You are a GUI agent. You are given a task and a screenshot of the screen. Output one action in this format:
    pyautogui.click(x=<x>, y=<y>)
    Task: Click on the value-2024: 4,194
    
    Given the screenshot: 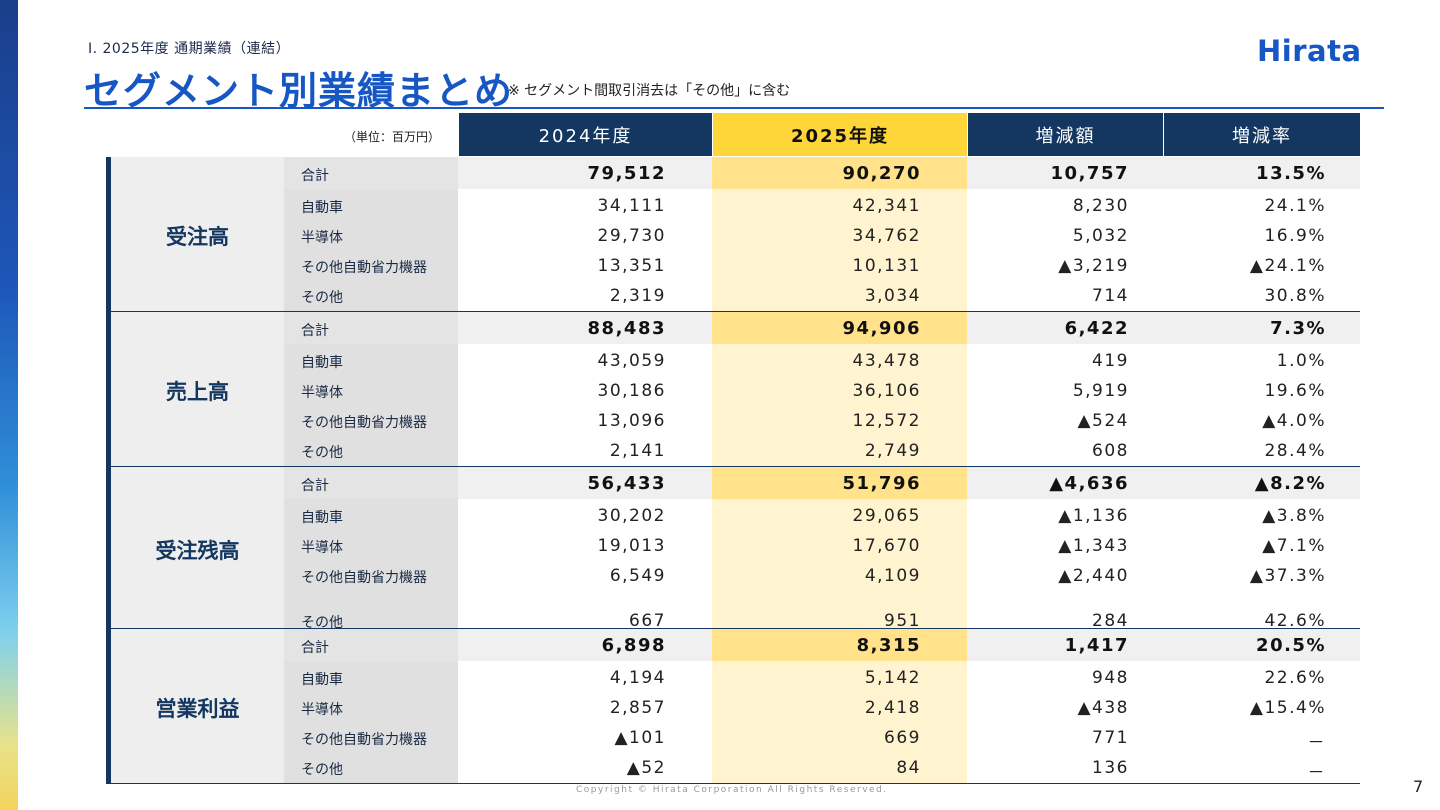 What is the action you would take?
    pyautogui.click(x=637, y=678)
    